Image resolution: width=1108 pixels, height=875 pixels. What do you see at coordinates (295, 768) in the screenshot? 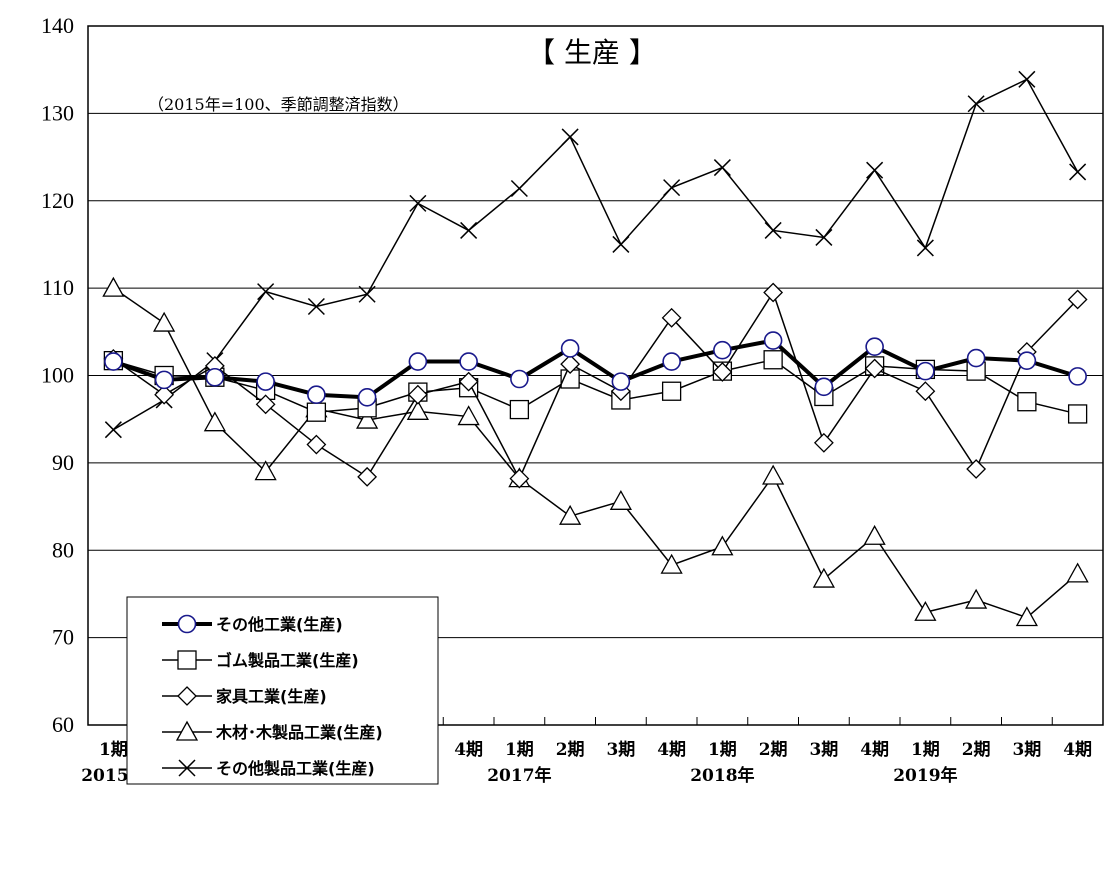
I see `legend-label: その他製品工業(生産)` at bounding box center [295, 768].